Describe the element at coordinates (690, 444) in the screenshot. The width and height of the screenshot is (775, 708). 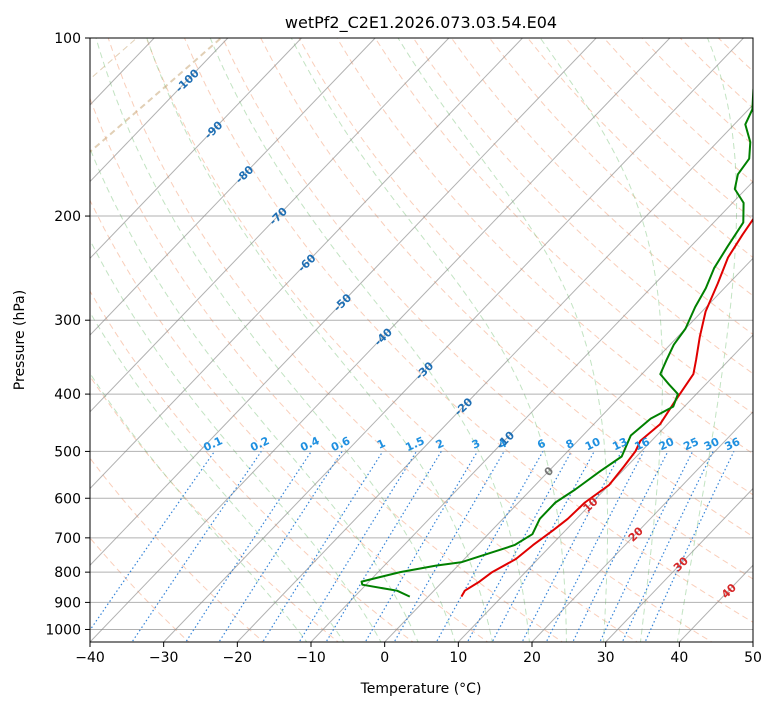
I see `mixing-ratio-label: 25` at that location.